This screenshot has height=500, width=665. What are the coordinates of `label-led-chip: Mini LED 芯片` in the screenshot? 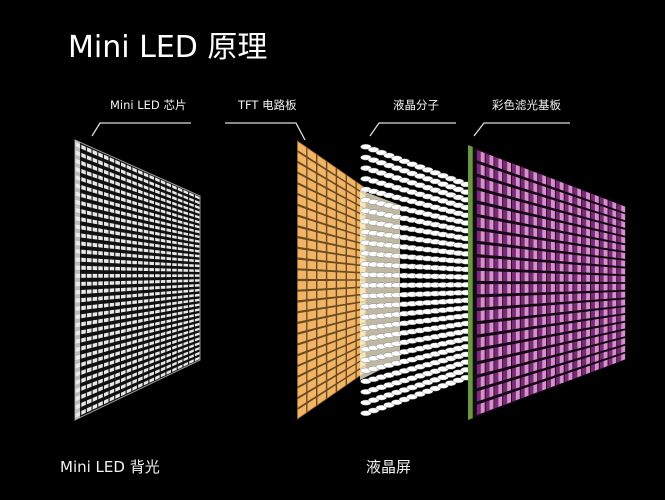 It's located at (148, 105).